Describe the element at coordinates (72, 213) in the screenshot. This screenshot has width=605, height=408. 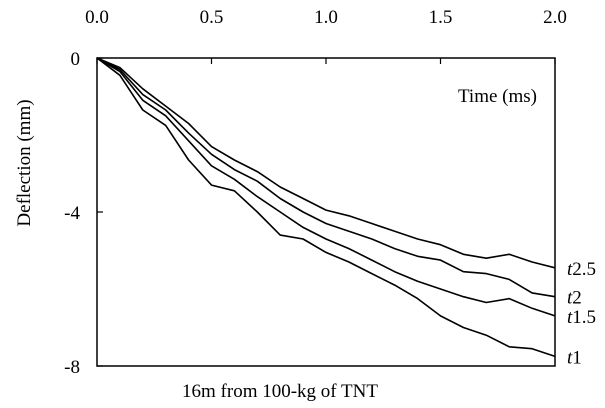
I see `y-tick-label: -4` at that location.